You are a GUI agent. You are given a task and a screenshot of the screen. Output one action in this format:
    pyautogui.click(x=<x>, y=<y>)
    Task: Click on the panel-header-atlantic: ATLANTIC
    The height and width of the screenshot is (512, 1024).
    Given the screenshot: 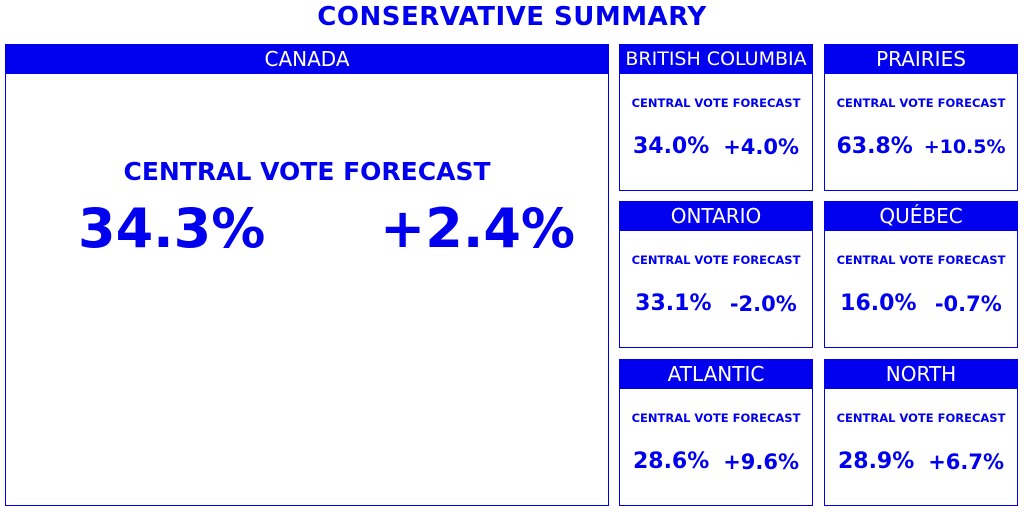 What is the action you would take?
    pyautogui.click(x=716, y=374)
    